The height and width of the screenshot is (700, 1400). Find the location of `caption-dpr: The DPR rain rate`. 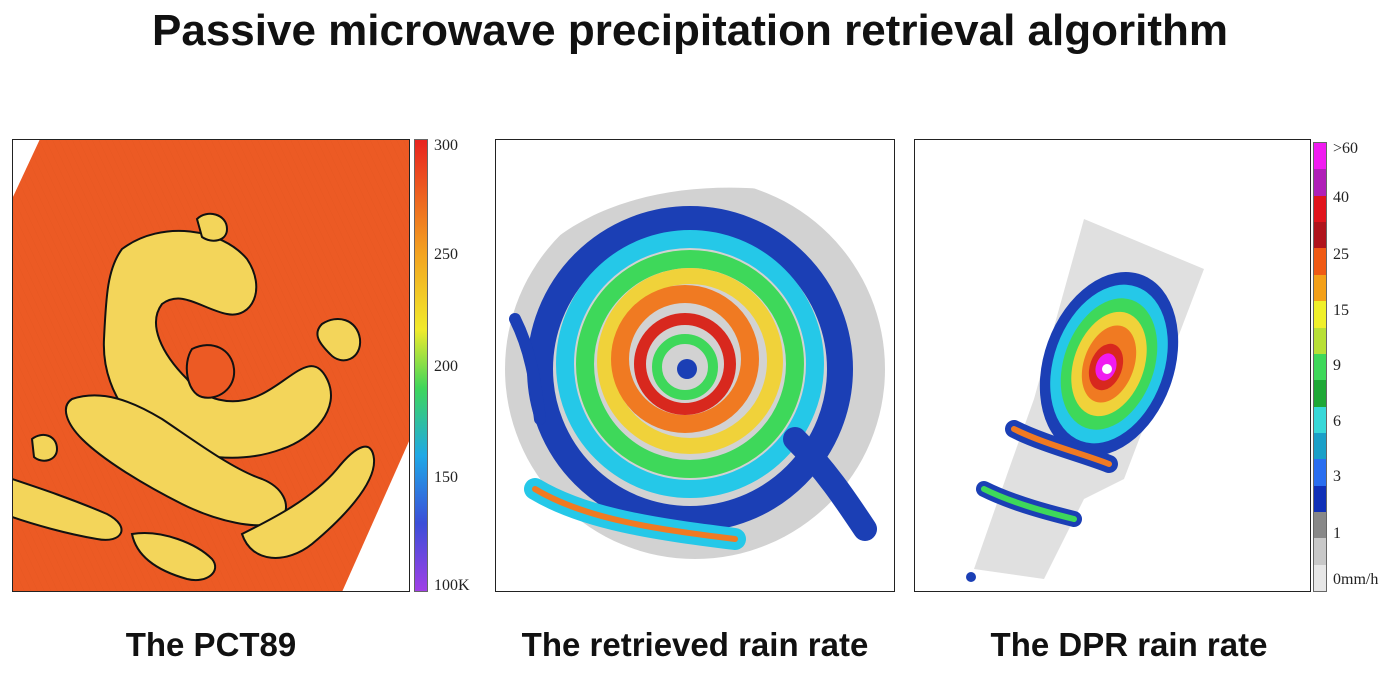

caption-dpr: The DPR rain rate is located at coordinates (1129, 644).